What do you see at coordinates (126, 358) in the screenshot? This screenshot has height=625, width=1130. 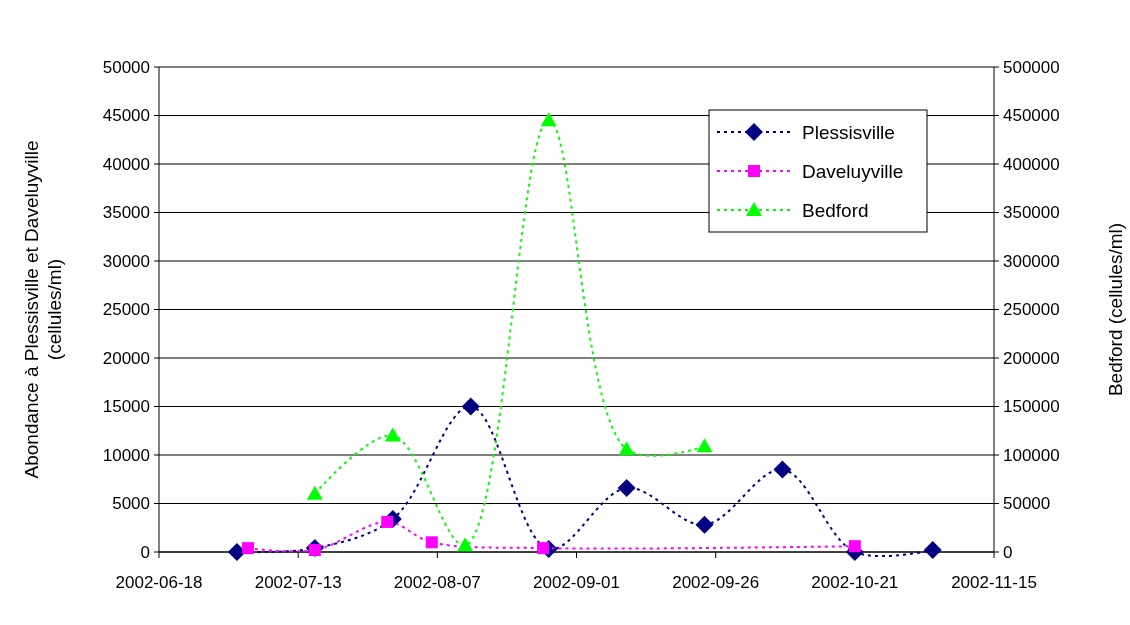 I see `y-tick-label: 20000` at bounding box center [126, 358].